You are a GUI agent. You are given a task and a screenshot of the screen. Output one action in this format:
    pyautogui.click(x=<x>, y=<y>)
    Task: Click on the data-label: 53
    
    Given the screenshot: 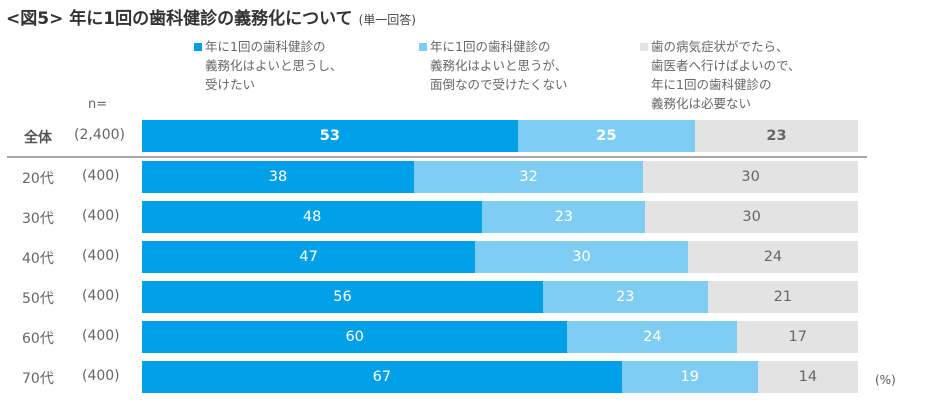 What is the action you would take?
    pyautogui.click(x=329, y=136)
    